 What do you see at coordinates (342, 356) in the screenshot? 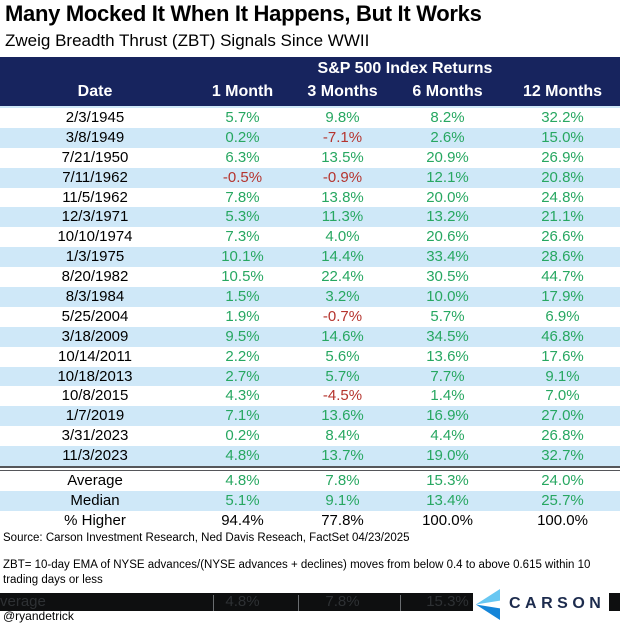
I see `value-cell: 5.6%` at bounding box center [342, 356].